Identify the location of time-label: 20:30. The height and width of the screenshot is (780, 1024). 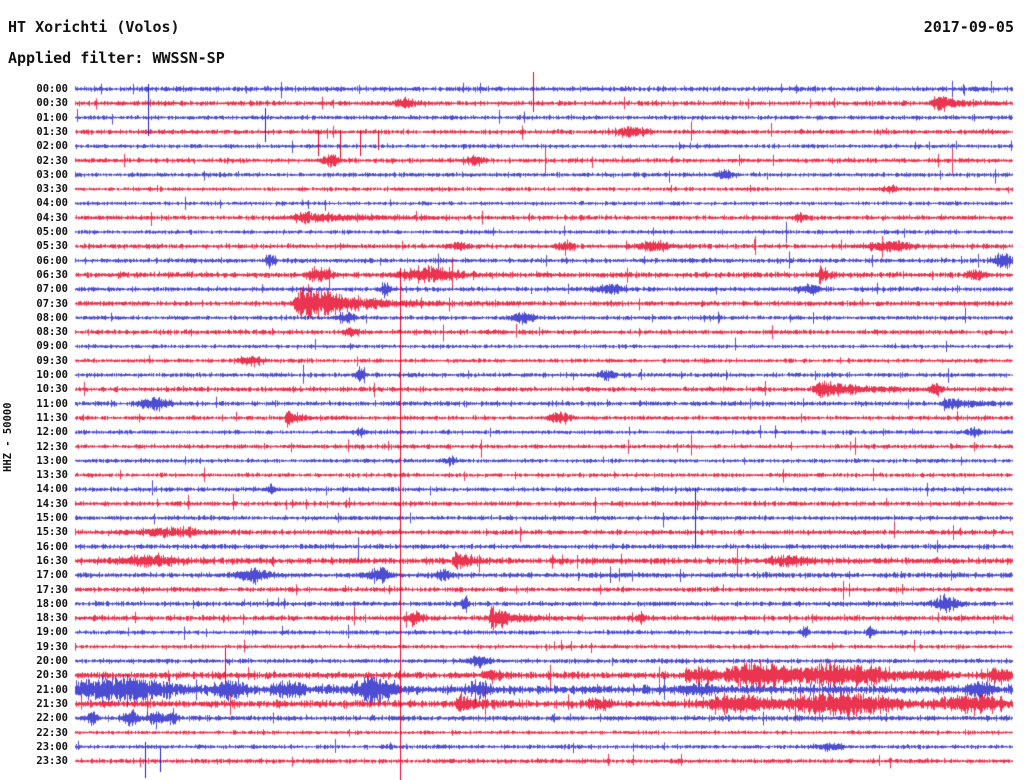
(52, 675).